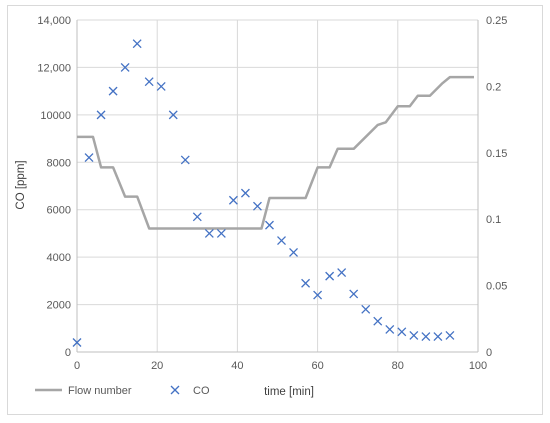 The image size is (550, 423). What do you see at coordinates (68, 353) in the screenshot?
I see `y-tick-label: 0` at bounding box center [68, 353].